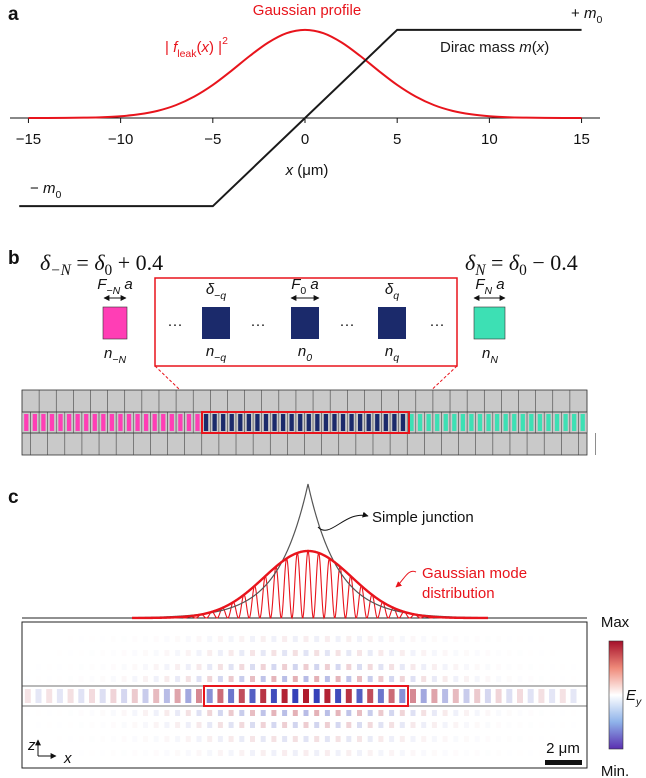  Describe the element at coordinates (196, 47) in the screenshot. I see `legend-label: | fleak(x) |2` at that location.